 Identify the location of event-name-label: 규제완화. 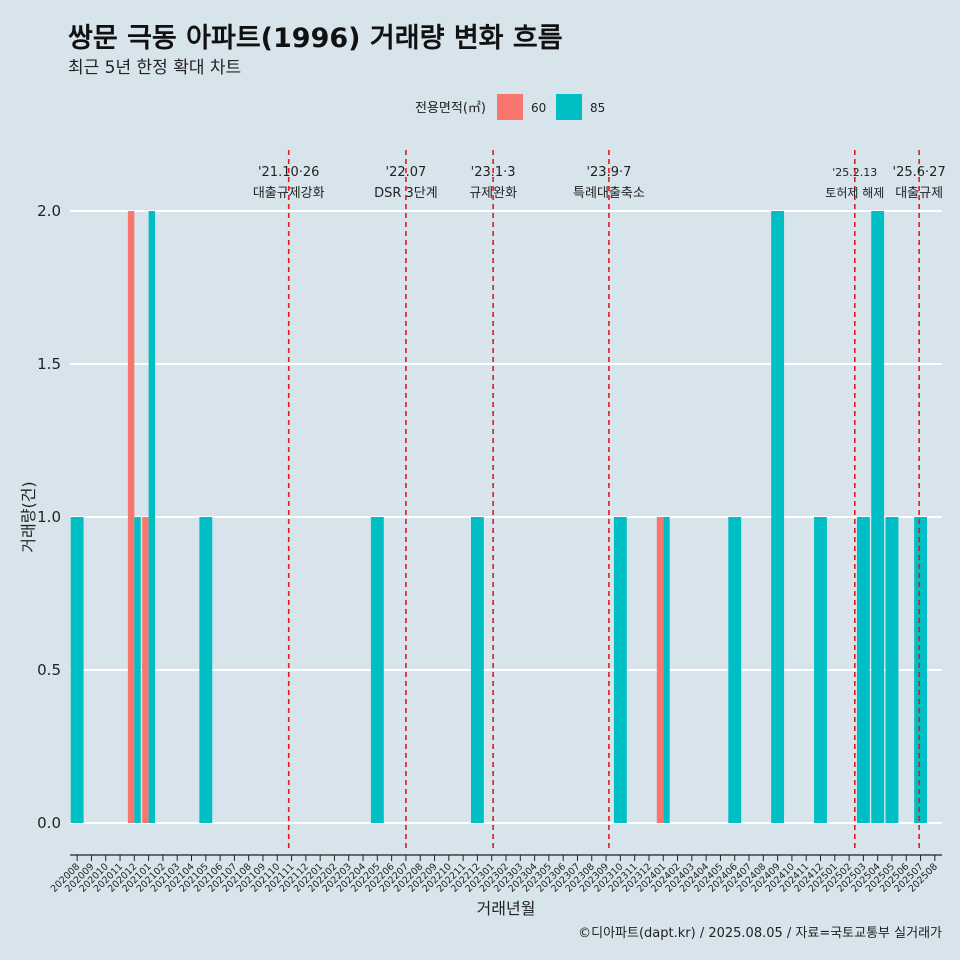
(493, 193).